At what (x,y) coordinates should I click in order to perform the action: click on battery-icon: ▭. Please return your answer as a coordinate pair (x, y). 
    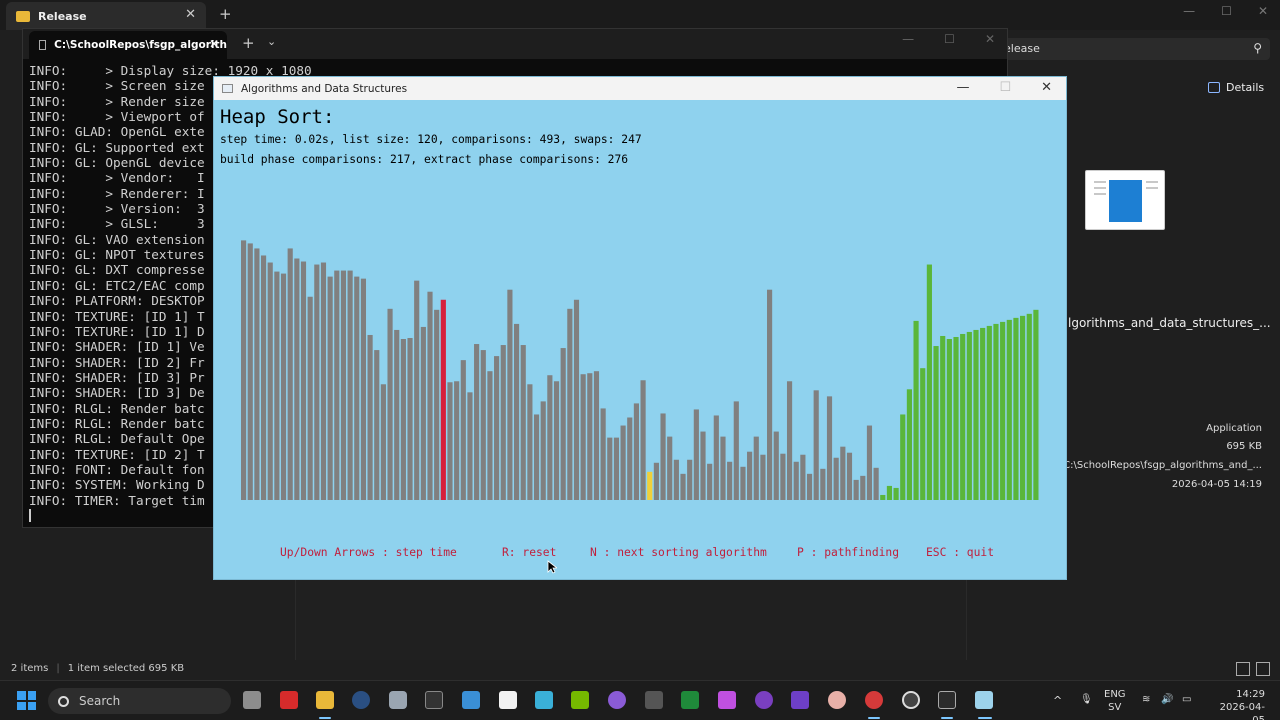
    Looking at the image, I should click on (1187, 699).